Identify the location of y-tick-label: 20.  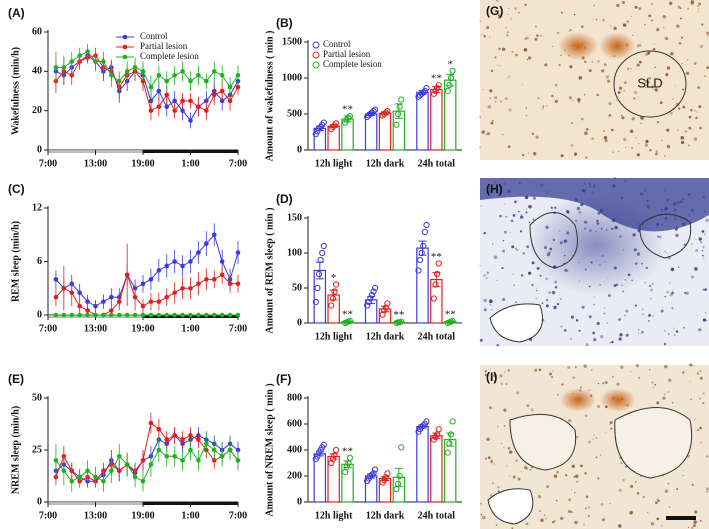
(37, 110).